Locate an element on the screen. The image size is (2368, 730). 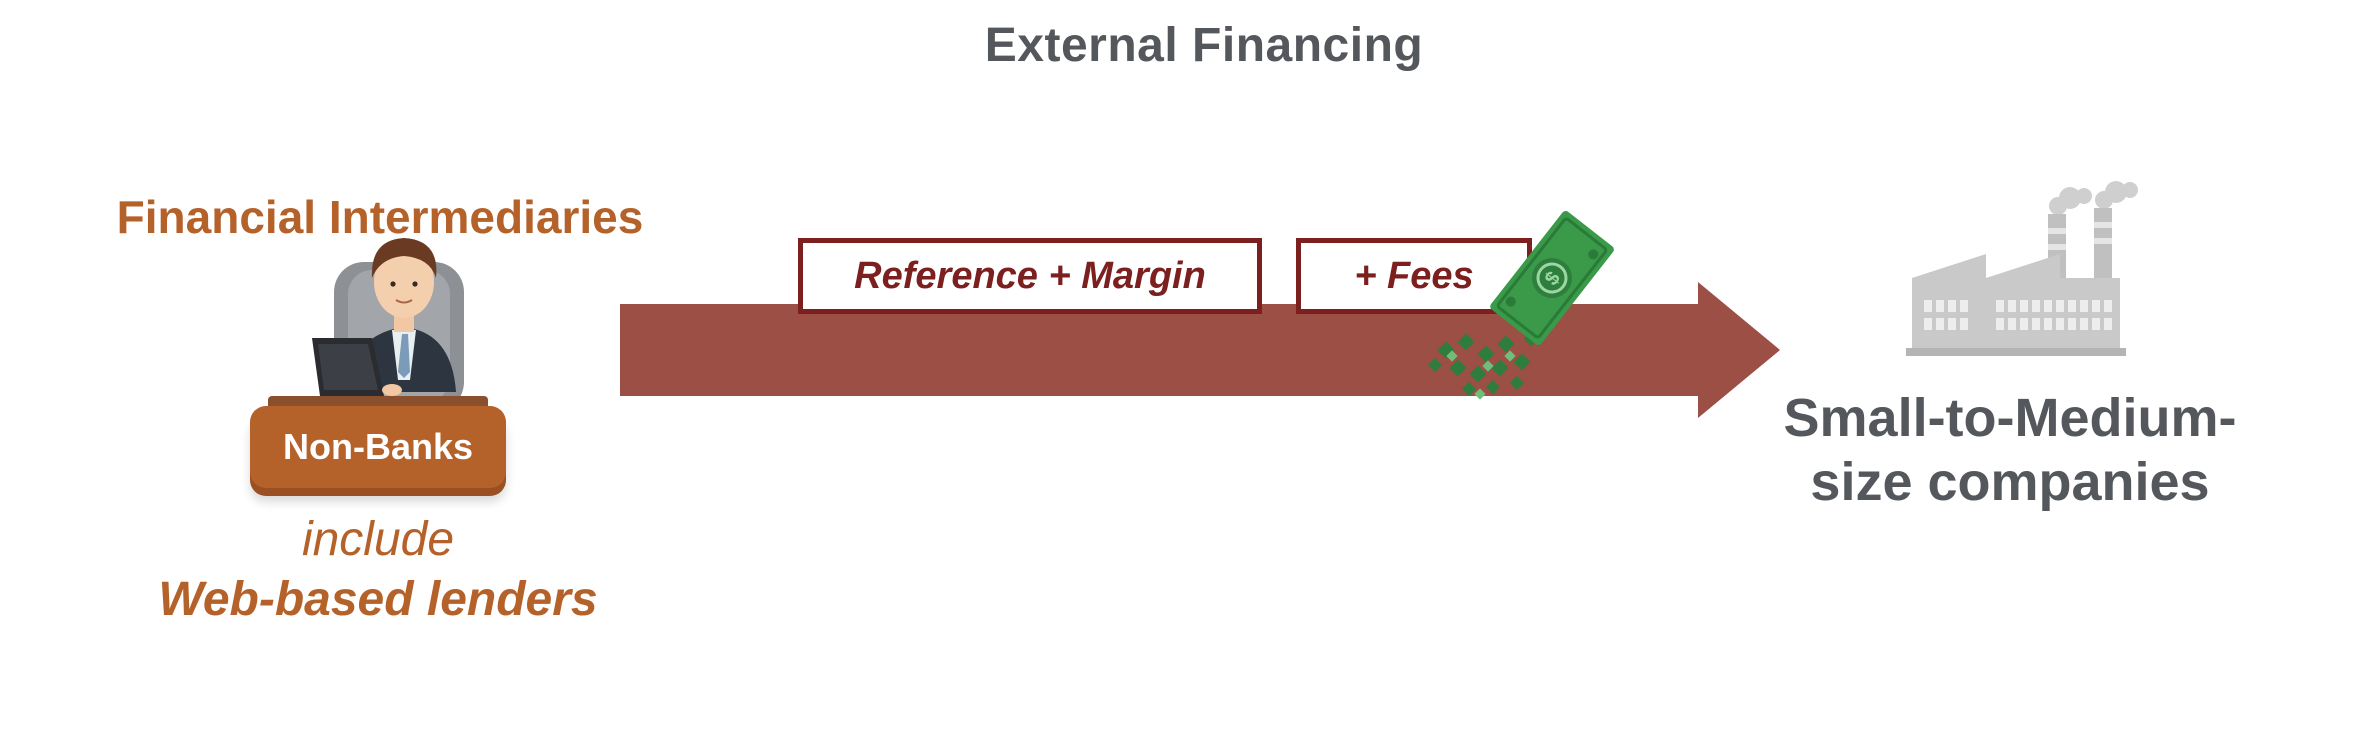
fees-label: + Fees is located at coordinates (1414, 275).